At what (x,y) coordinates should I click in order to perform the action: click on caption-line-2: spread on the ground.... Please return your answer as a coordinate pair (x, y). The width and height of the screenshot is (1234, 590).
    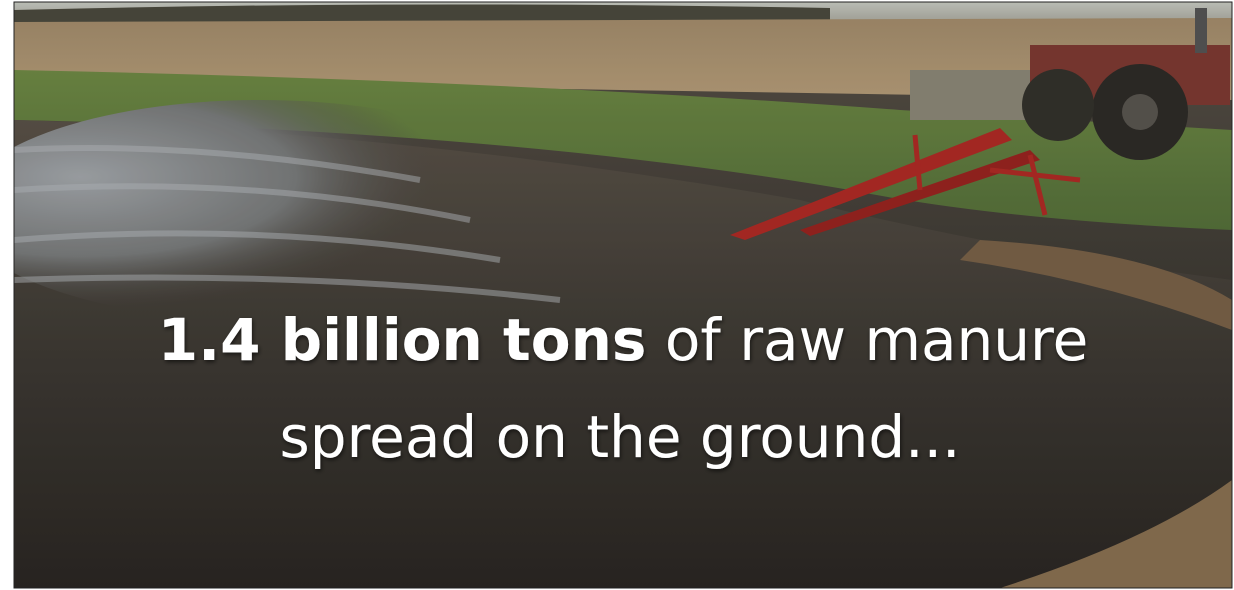
    Looking at the image, I should click on (620, 437).